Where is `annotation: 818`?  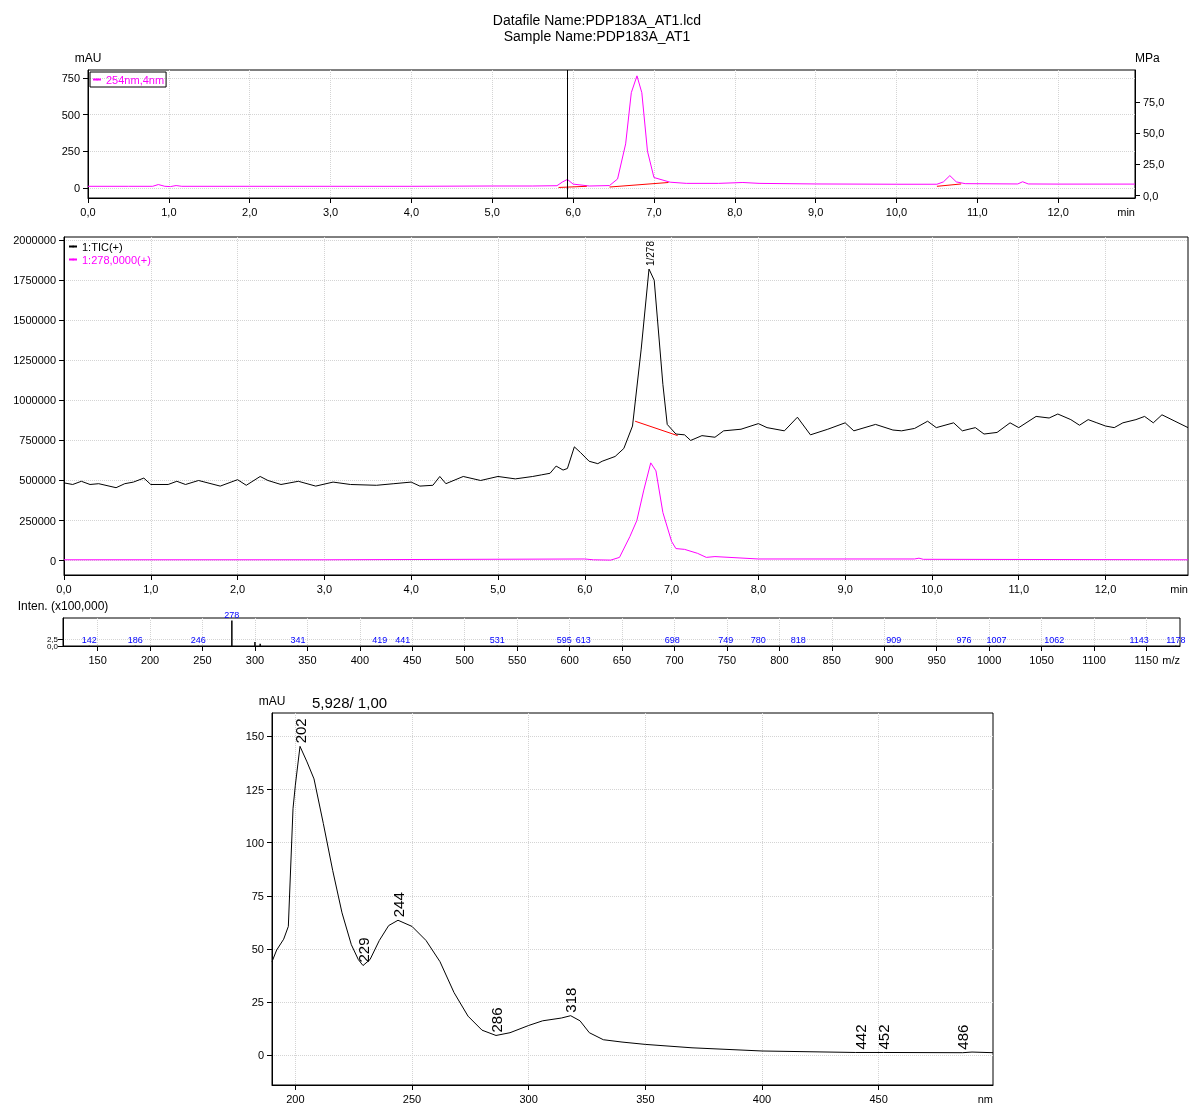 annotation: 818 is located at coordinates (798, 640).